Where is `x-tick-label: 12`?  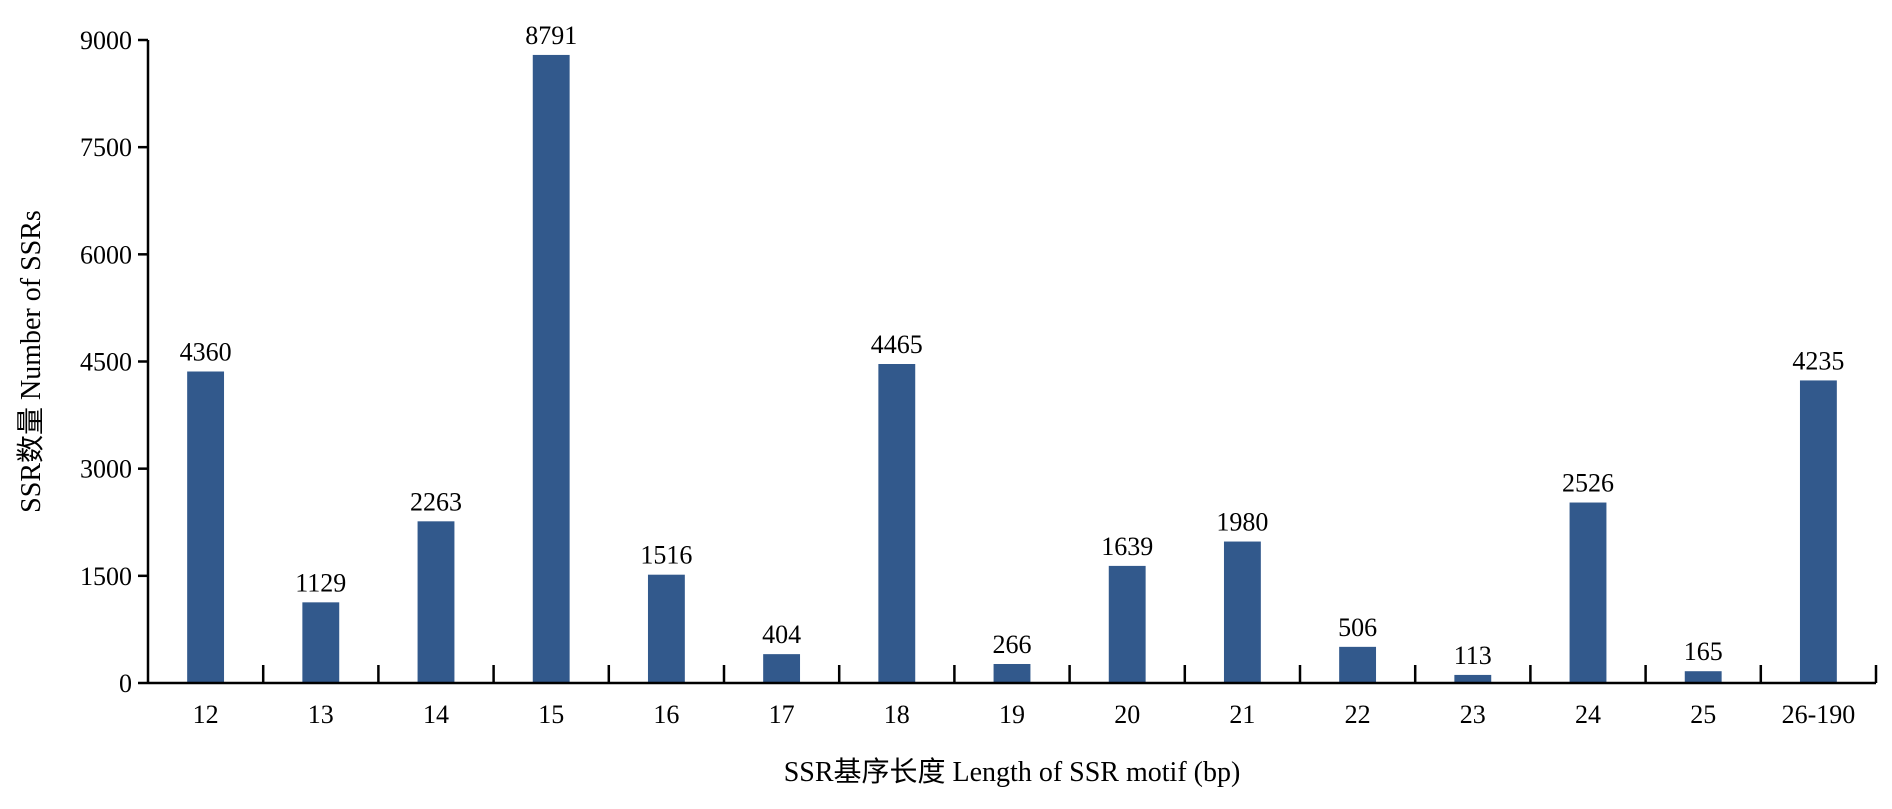 x-tick-label: 12 is located at coordinates (206, 714).